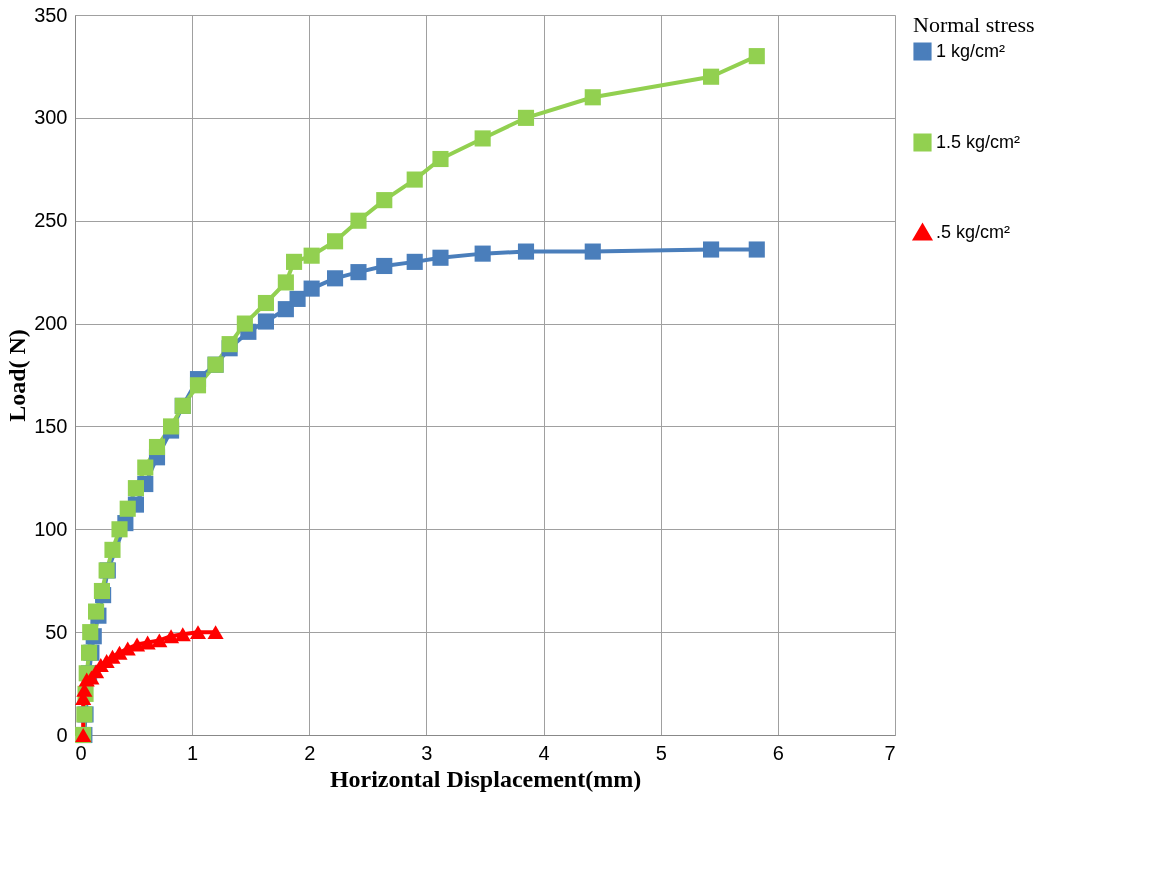  Describe the element at coordinates (51, 14) in the screenshot. I see `y-tick-label: 350` at that location.